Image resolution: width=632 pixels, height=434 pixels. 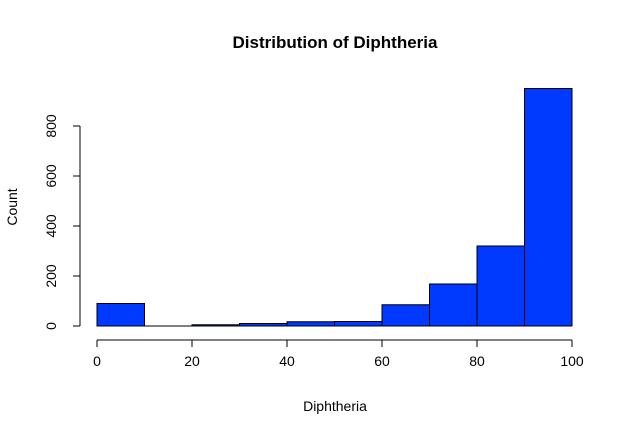 What do you see at coordinates (12, 206) in the screenshot?
I see `y-axis-label: Count` at bounding box center [12, 206].